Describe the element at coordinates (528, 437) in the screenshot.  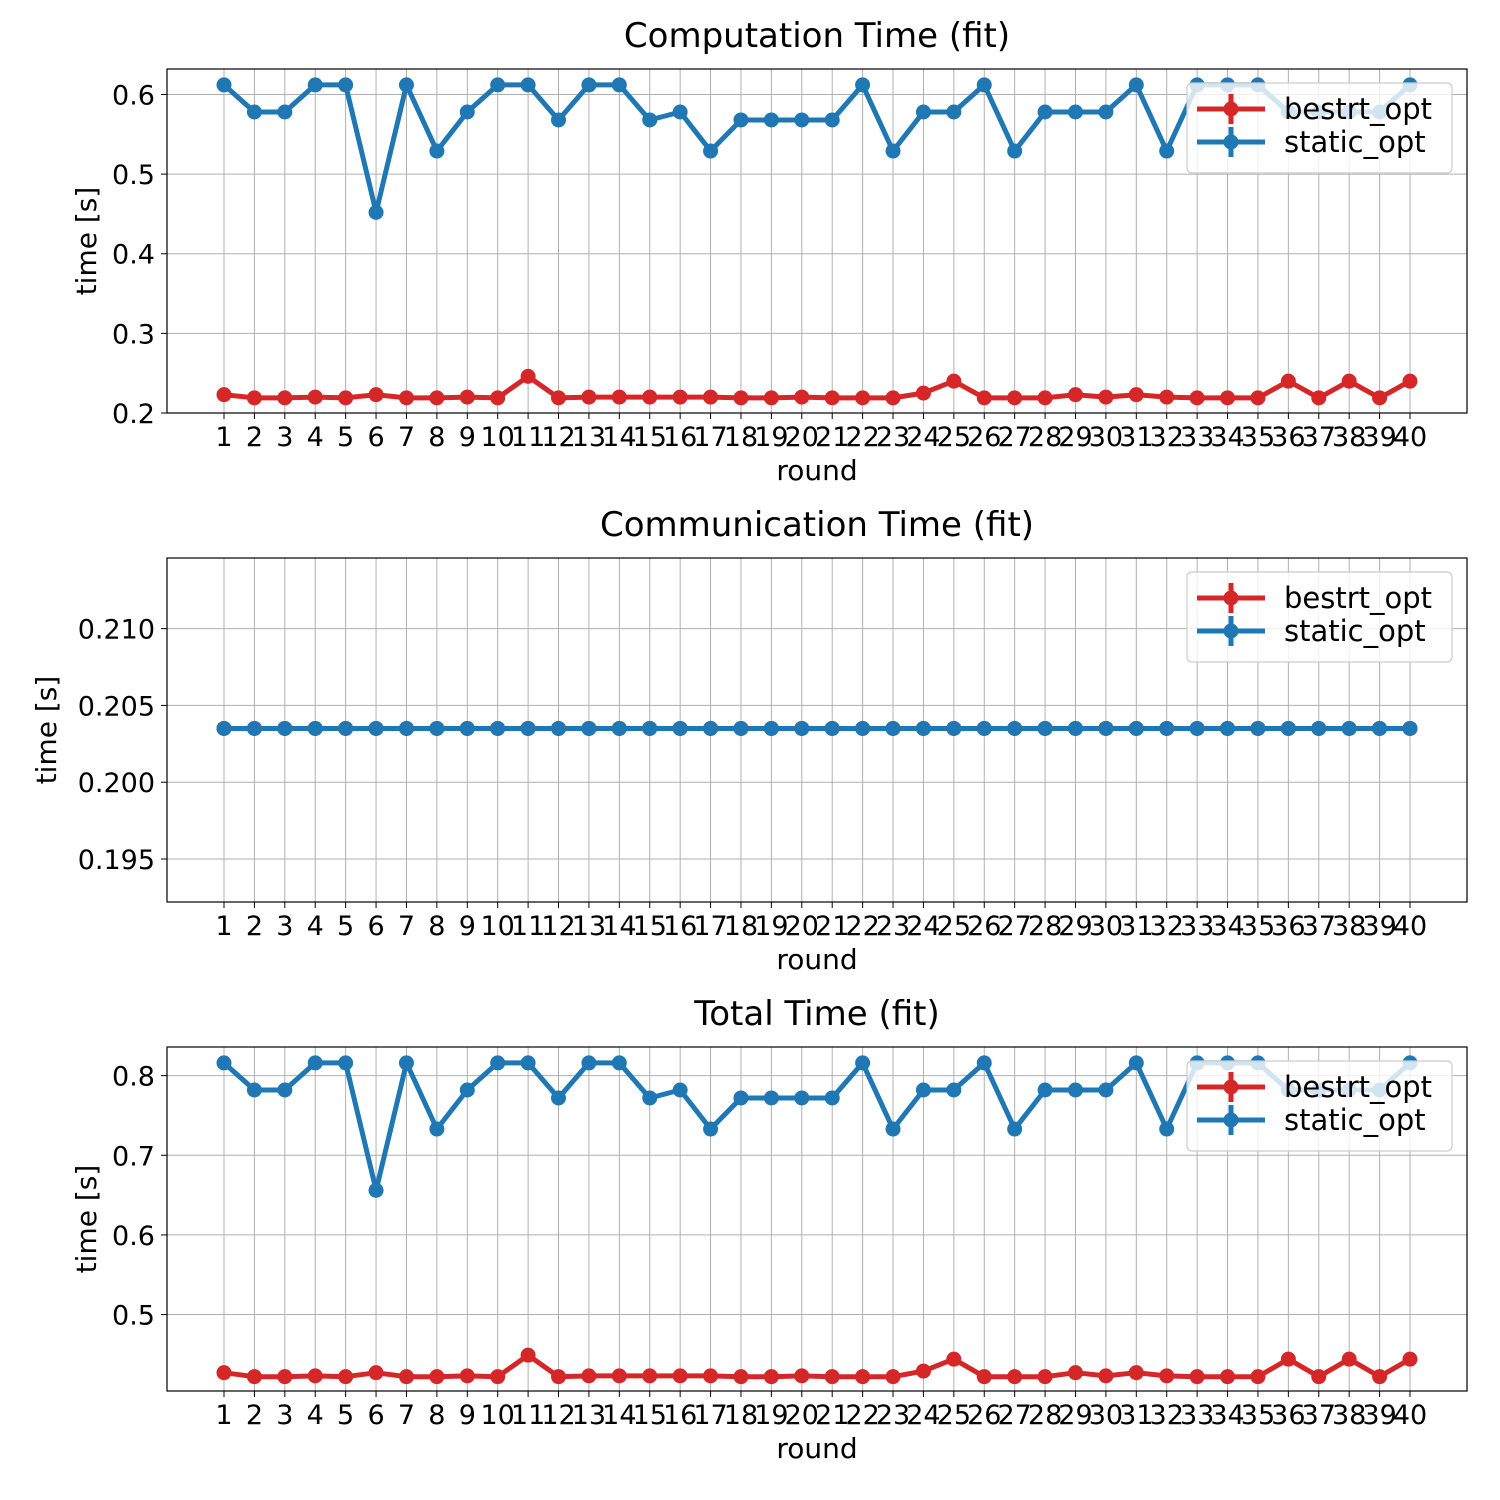
I see `x-tick-label: 11` at that location.